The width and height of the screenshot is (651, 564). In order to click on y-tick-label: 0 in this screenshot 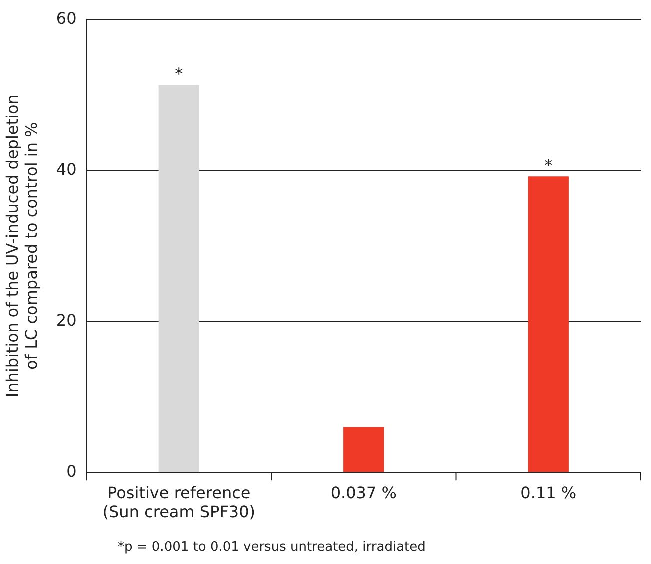, I will do `click(71, 471)`.